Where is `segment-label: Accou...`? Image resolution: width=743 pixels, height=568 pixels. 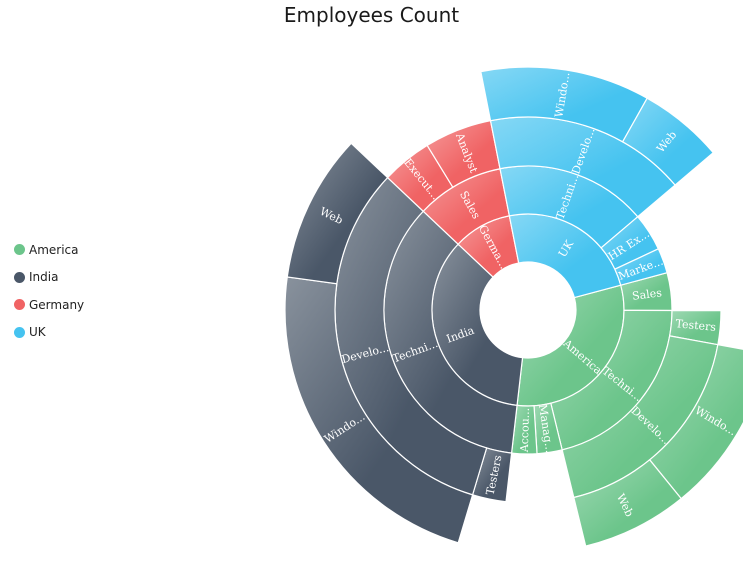
segment-label: Accou... is located at coordinates (525, 431).